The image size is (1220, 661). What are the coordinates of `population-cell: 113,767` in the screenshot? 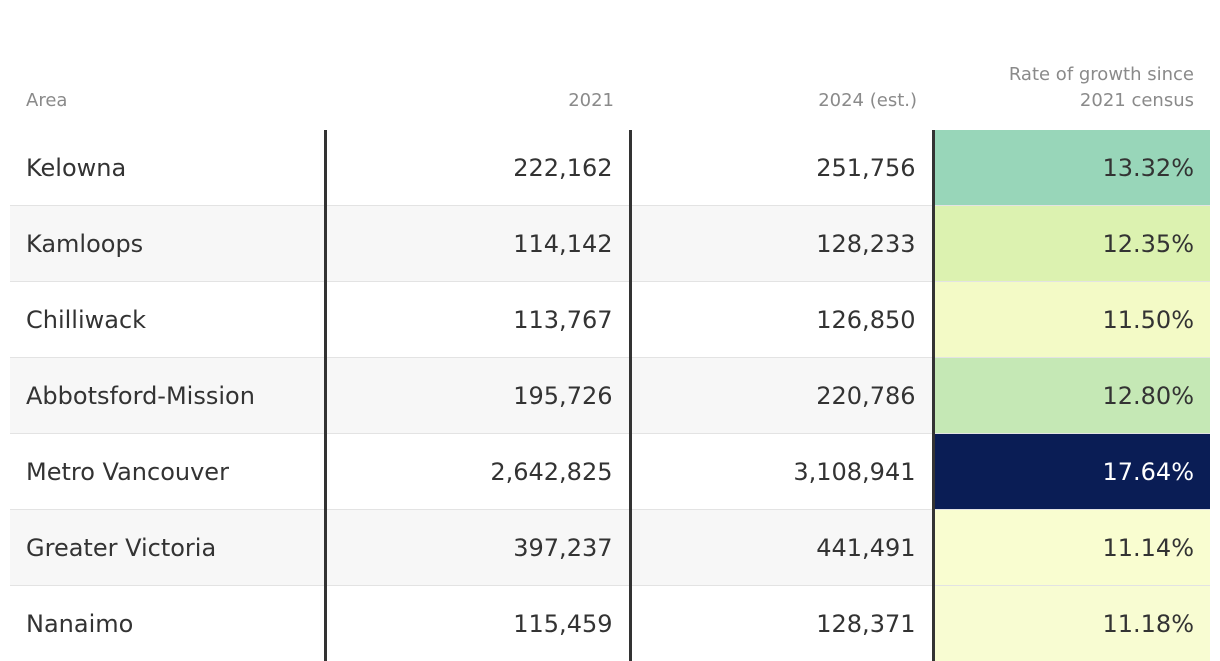 It's located at (477, 320).